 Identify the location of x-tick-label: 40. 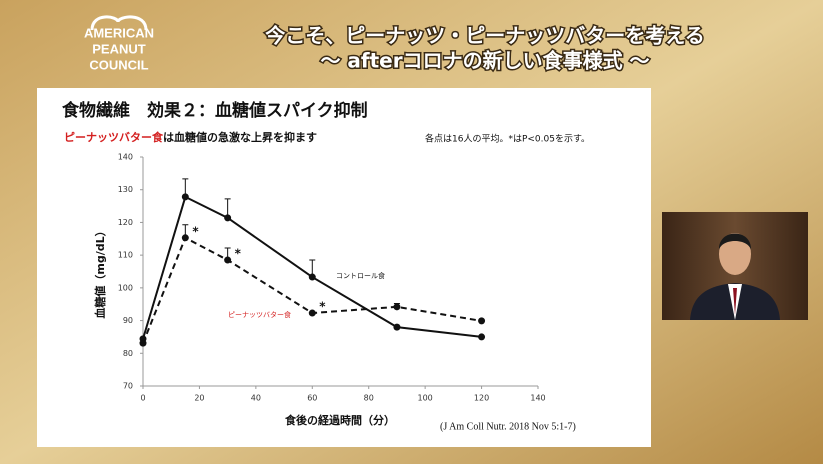
(256, 398).